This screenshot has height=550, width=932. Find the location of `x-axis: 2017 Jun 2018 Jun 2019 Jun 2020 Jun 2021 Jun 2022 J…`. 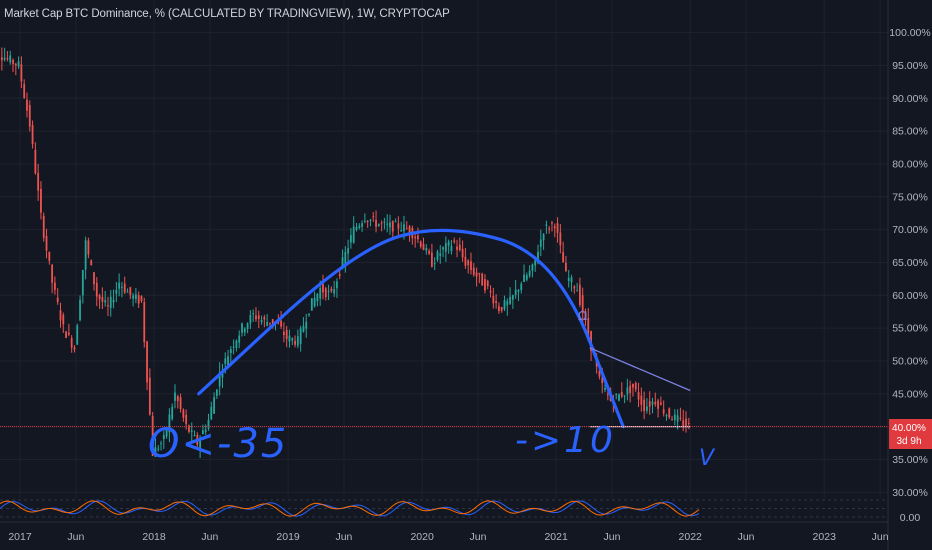

x-axis: 2017 Jun 2018 Jun 2019 Jun 2020 Jun 2021 Jun 2022 J… is located at coordinates (448, 537).